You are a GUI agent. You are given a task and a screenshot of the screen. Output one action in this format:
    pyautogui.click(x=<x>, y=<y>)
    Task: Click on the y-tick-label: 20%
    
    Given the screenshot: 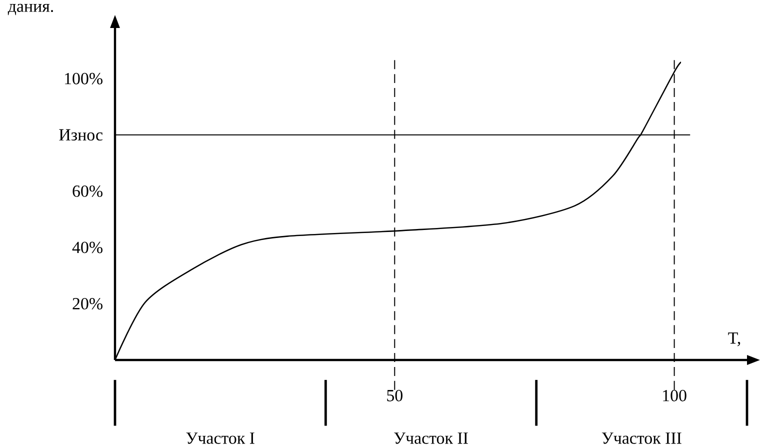 What is the action you would take?
    pyautogui.click(x=87, y=304)
    